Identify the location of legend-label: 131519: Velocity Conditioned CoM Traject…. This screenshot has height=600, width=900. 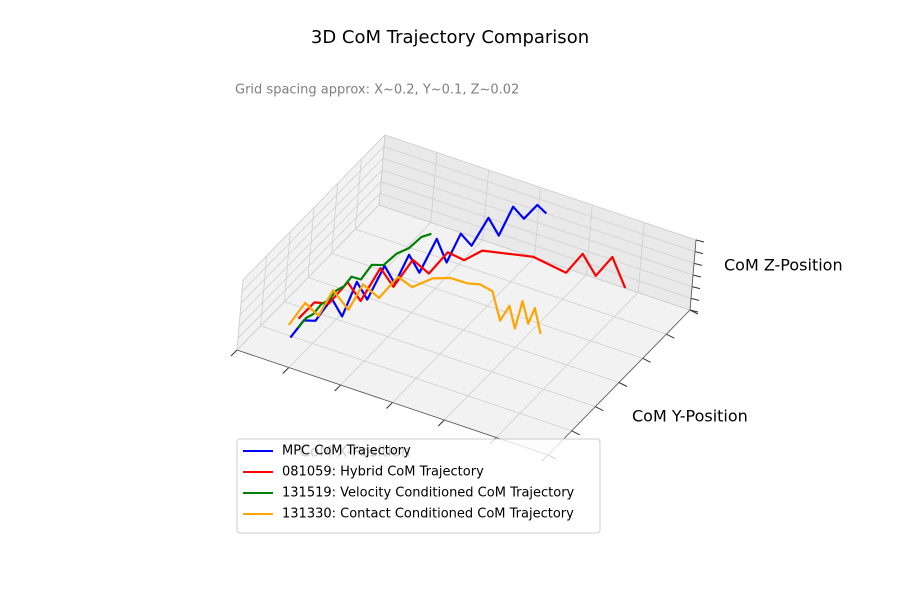
(428, 493).